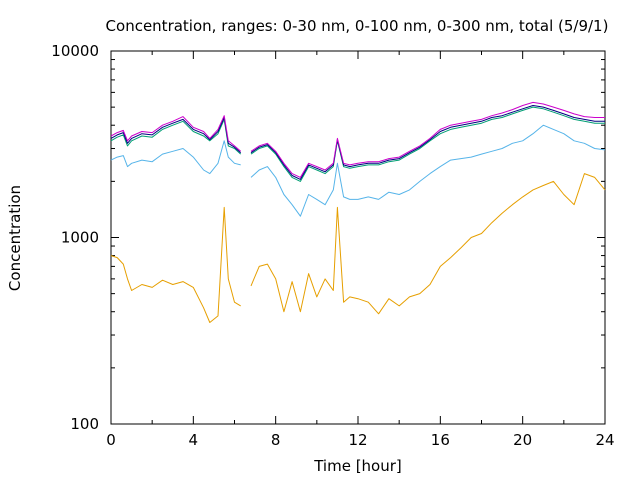 The image size is (640, 480). I want to click on y-axis-label: Concentration, so click(15, 238).